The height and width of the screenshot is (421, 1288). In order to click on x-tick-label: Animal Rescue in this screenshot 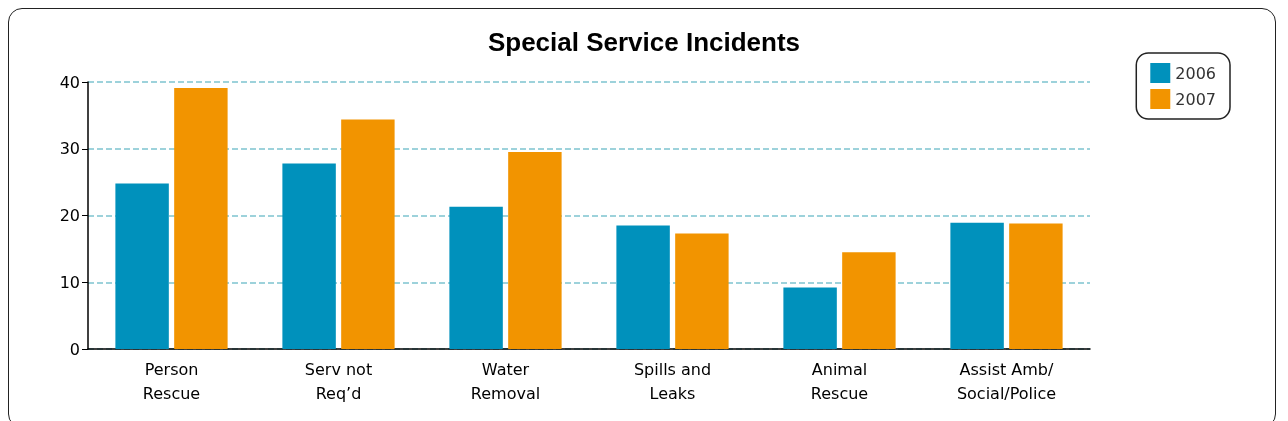, I will do `click(839, 381)`.